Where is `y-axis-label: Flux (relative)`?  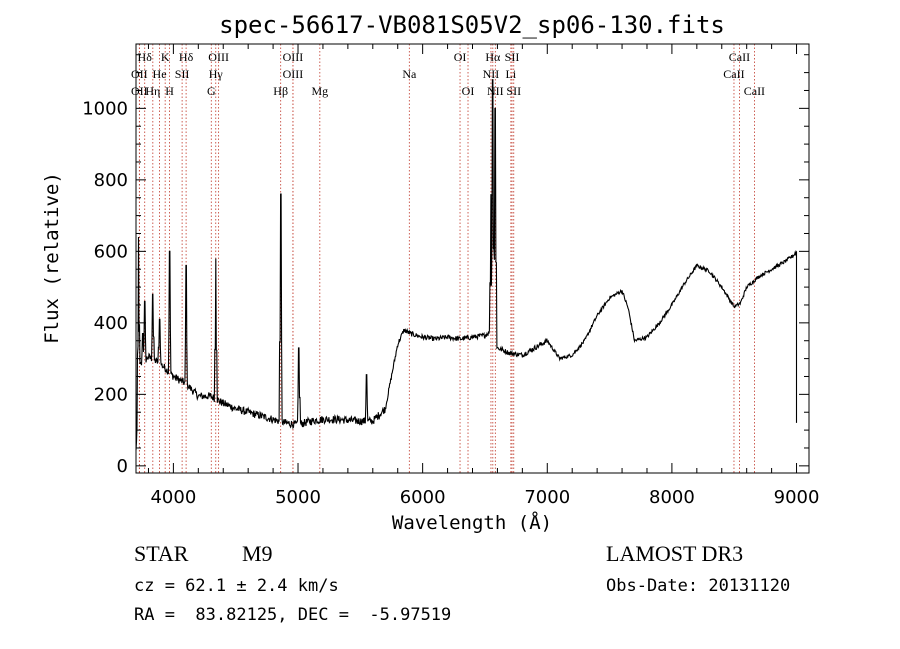 y-axis-label: Flux (relative) is located at coordinates (52, 258).